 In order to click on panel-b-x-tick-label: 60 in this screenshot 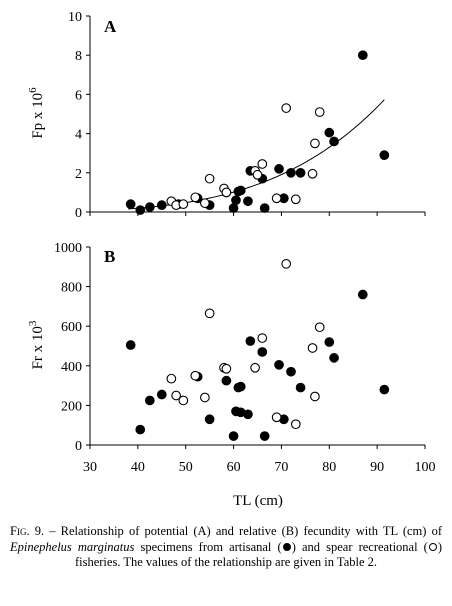, I will do `click(234, 467)`.